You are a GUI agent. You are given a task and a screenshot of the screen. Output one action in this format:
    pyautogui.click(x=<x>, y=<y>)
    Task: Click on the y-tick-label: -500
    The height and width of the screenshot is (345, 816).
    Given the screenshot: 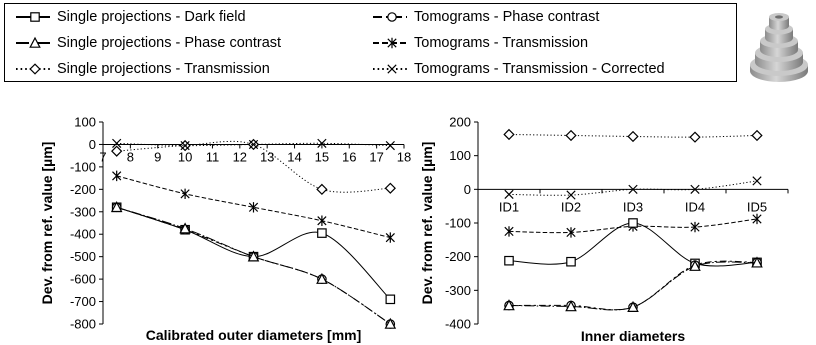 What is the action you would take?
    pyautogui.click(x=83, y=256)
    